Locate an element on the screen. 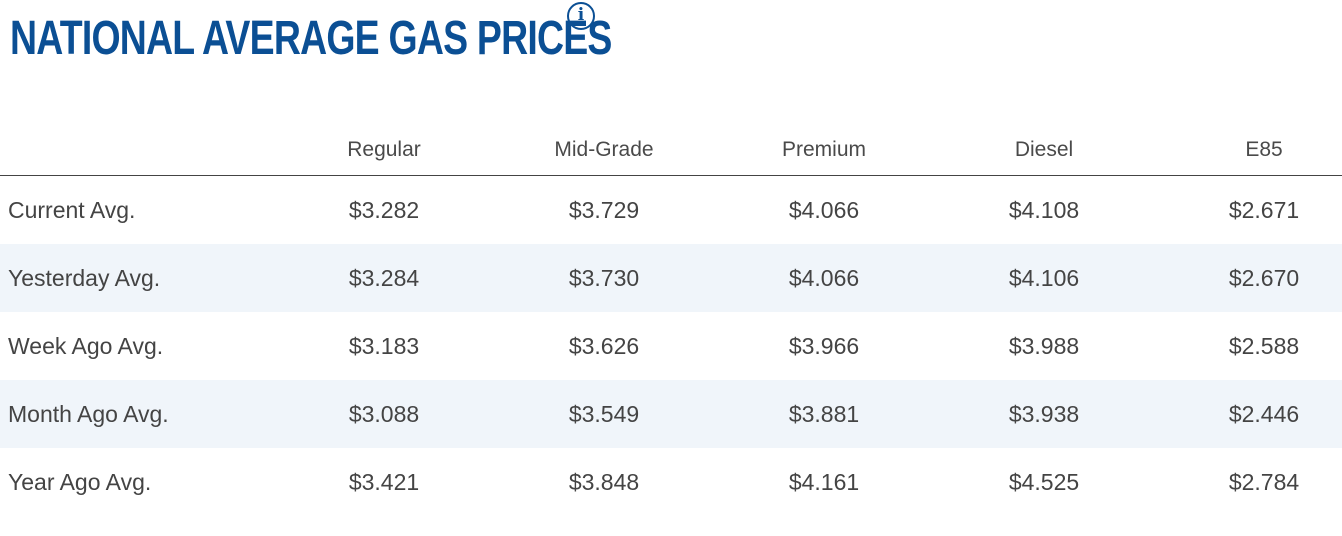  row-label: Year Ago Avg. is located at coordinates (80, 481).